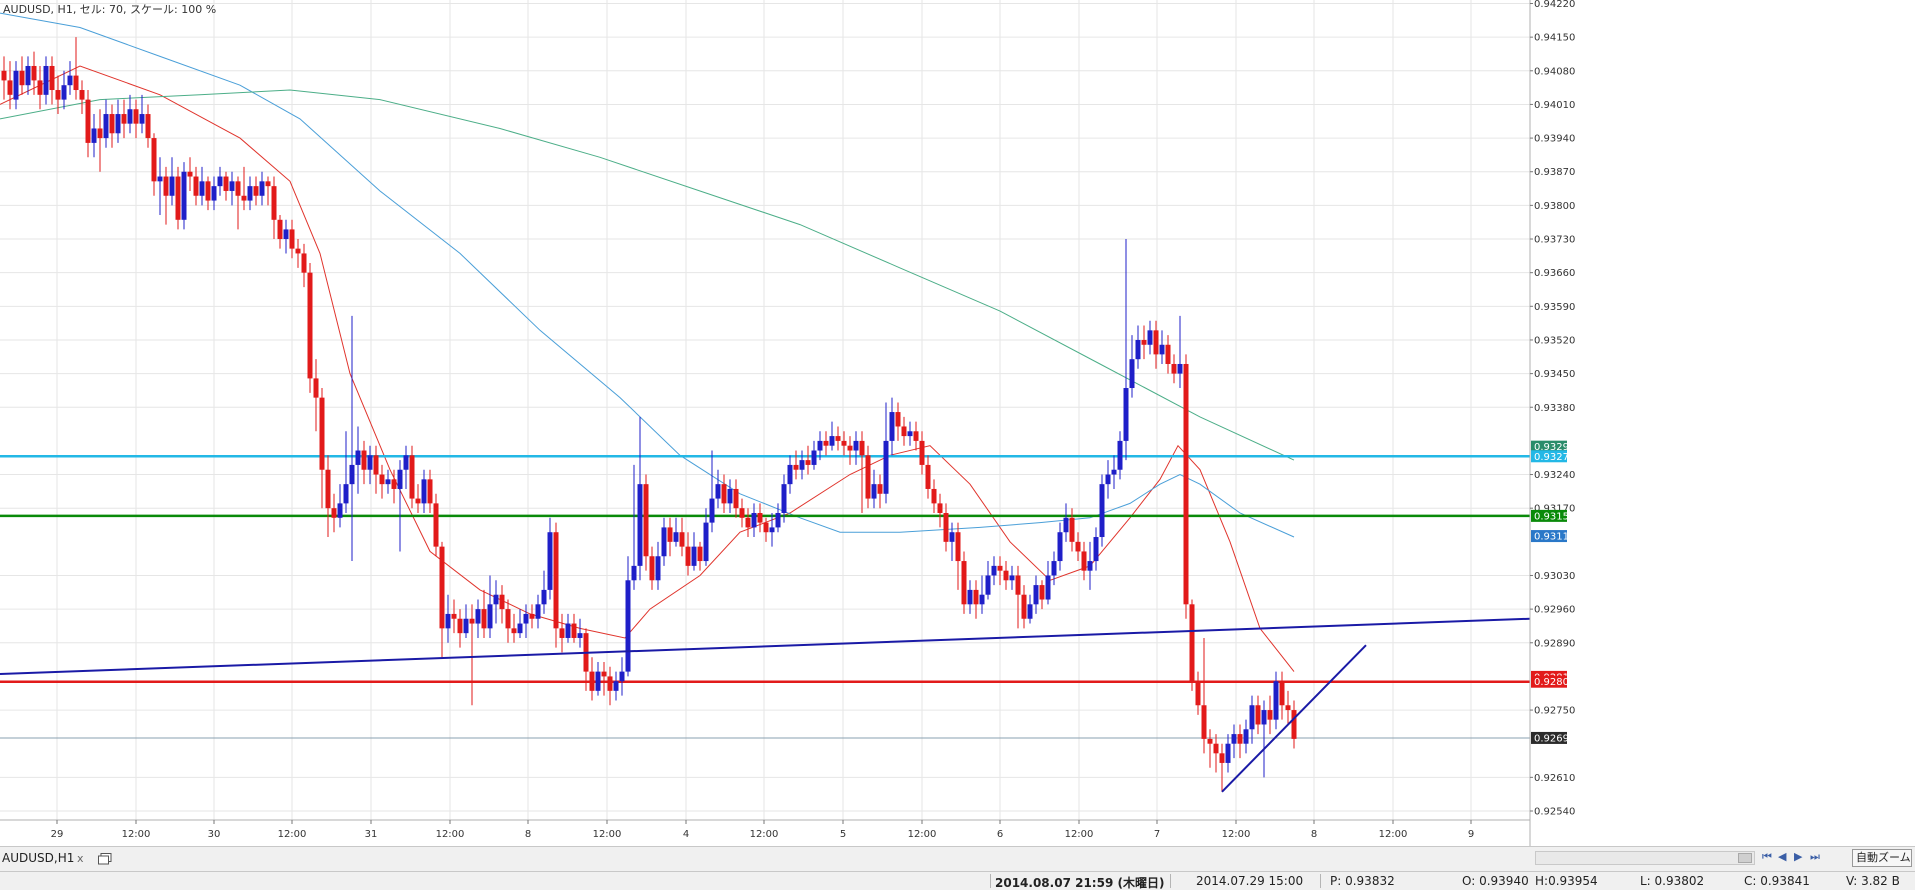 The image size is (1915, 891). I want to click on price-badge: 0.92809, so click(1553, 681).